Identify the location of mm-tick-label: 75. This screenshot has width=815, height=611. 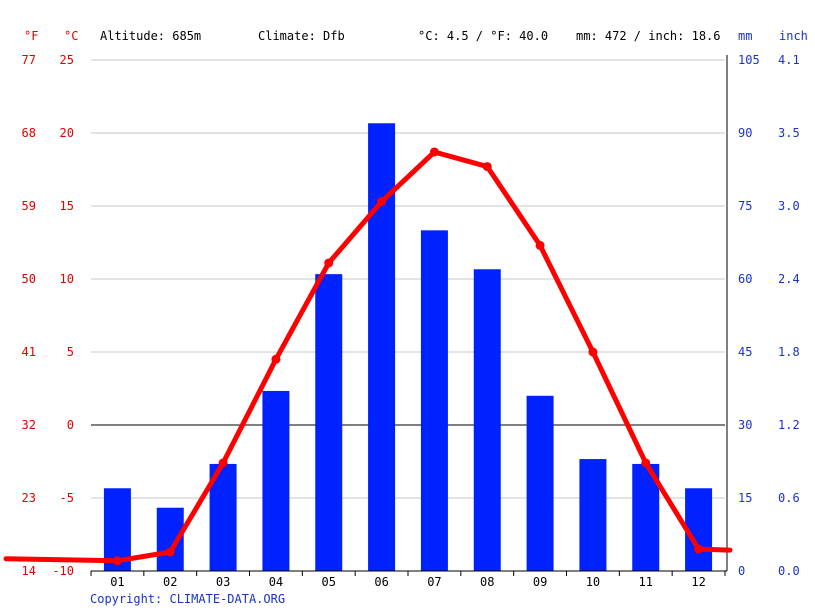
(745, 206).